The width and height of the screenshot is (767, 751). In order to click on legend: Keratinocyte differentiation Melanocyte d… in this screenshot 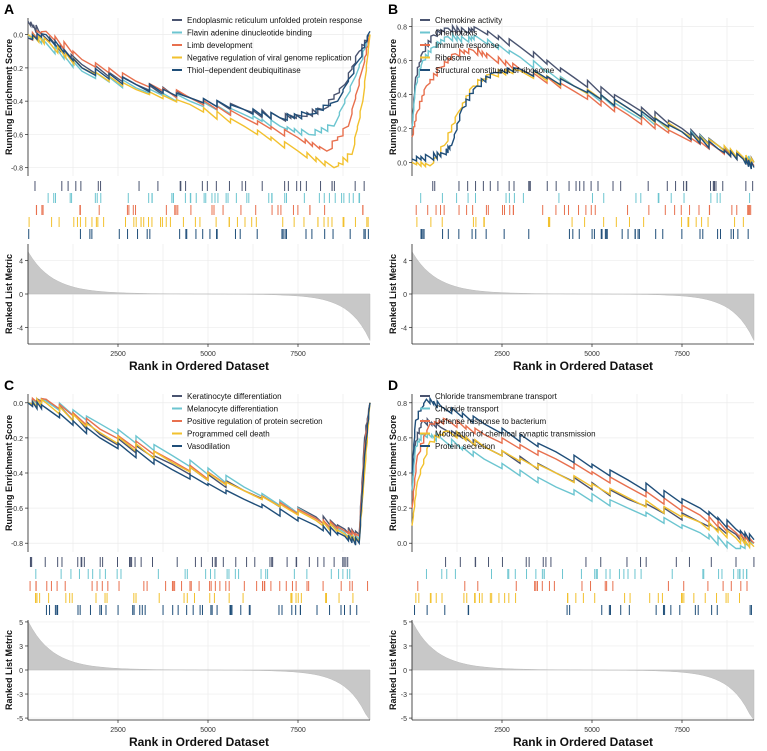, I will do `click(247, 421)`.